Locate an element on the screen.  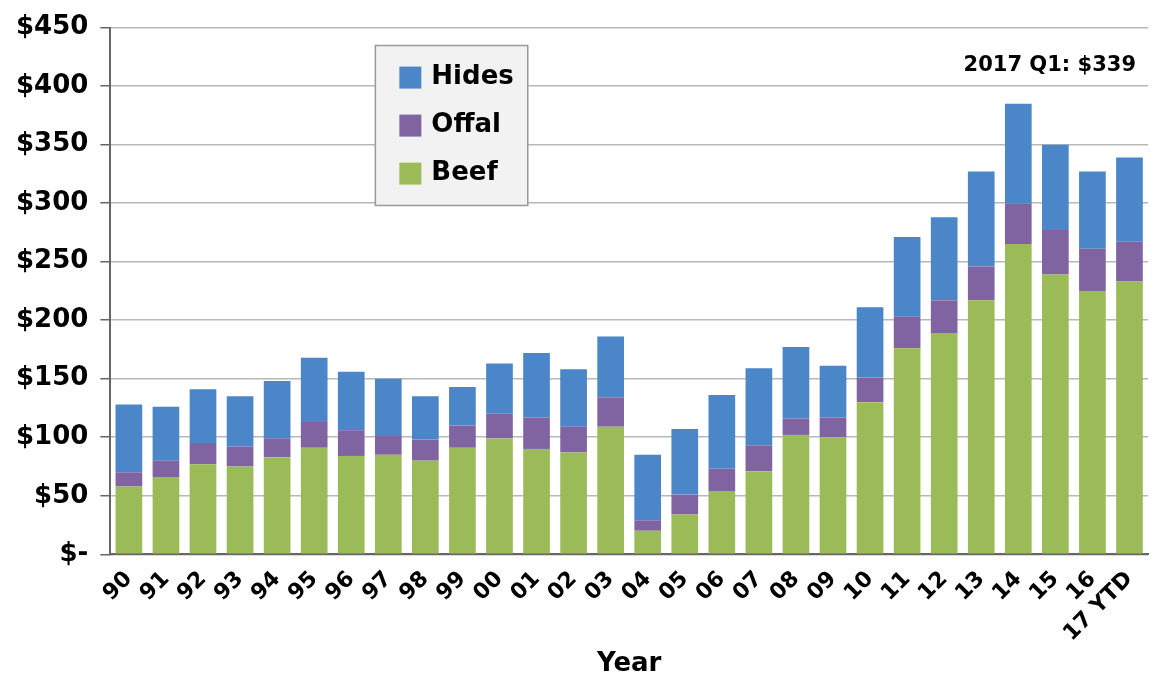
annotation: 2017 Q1: $339 is located at coordinates (1049, 64).